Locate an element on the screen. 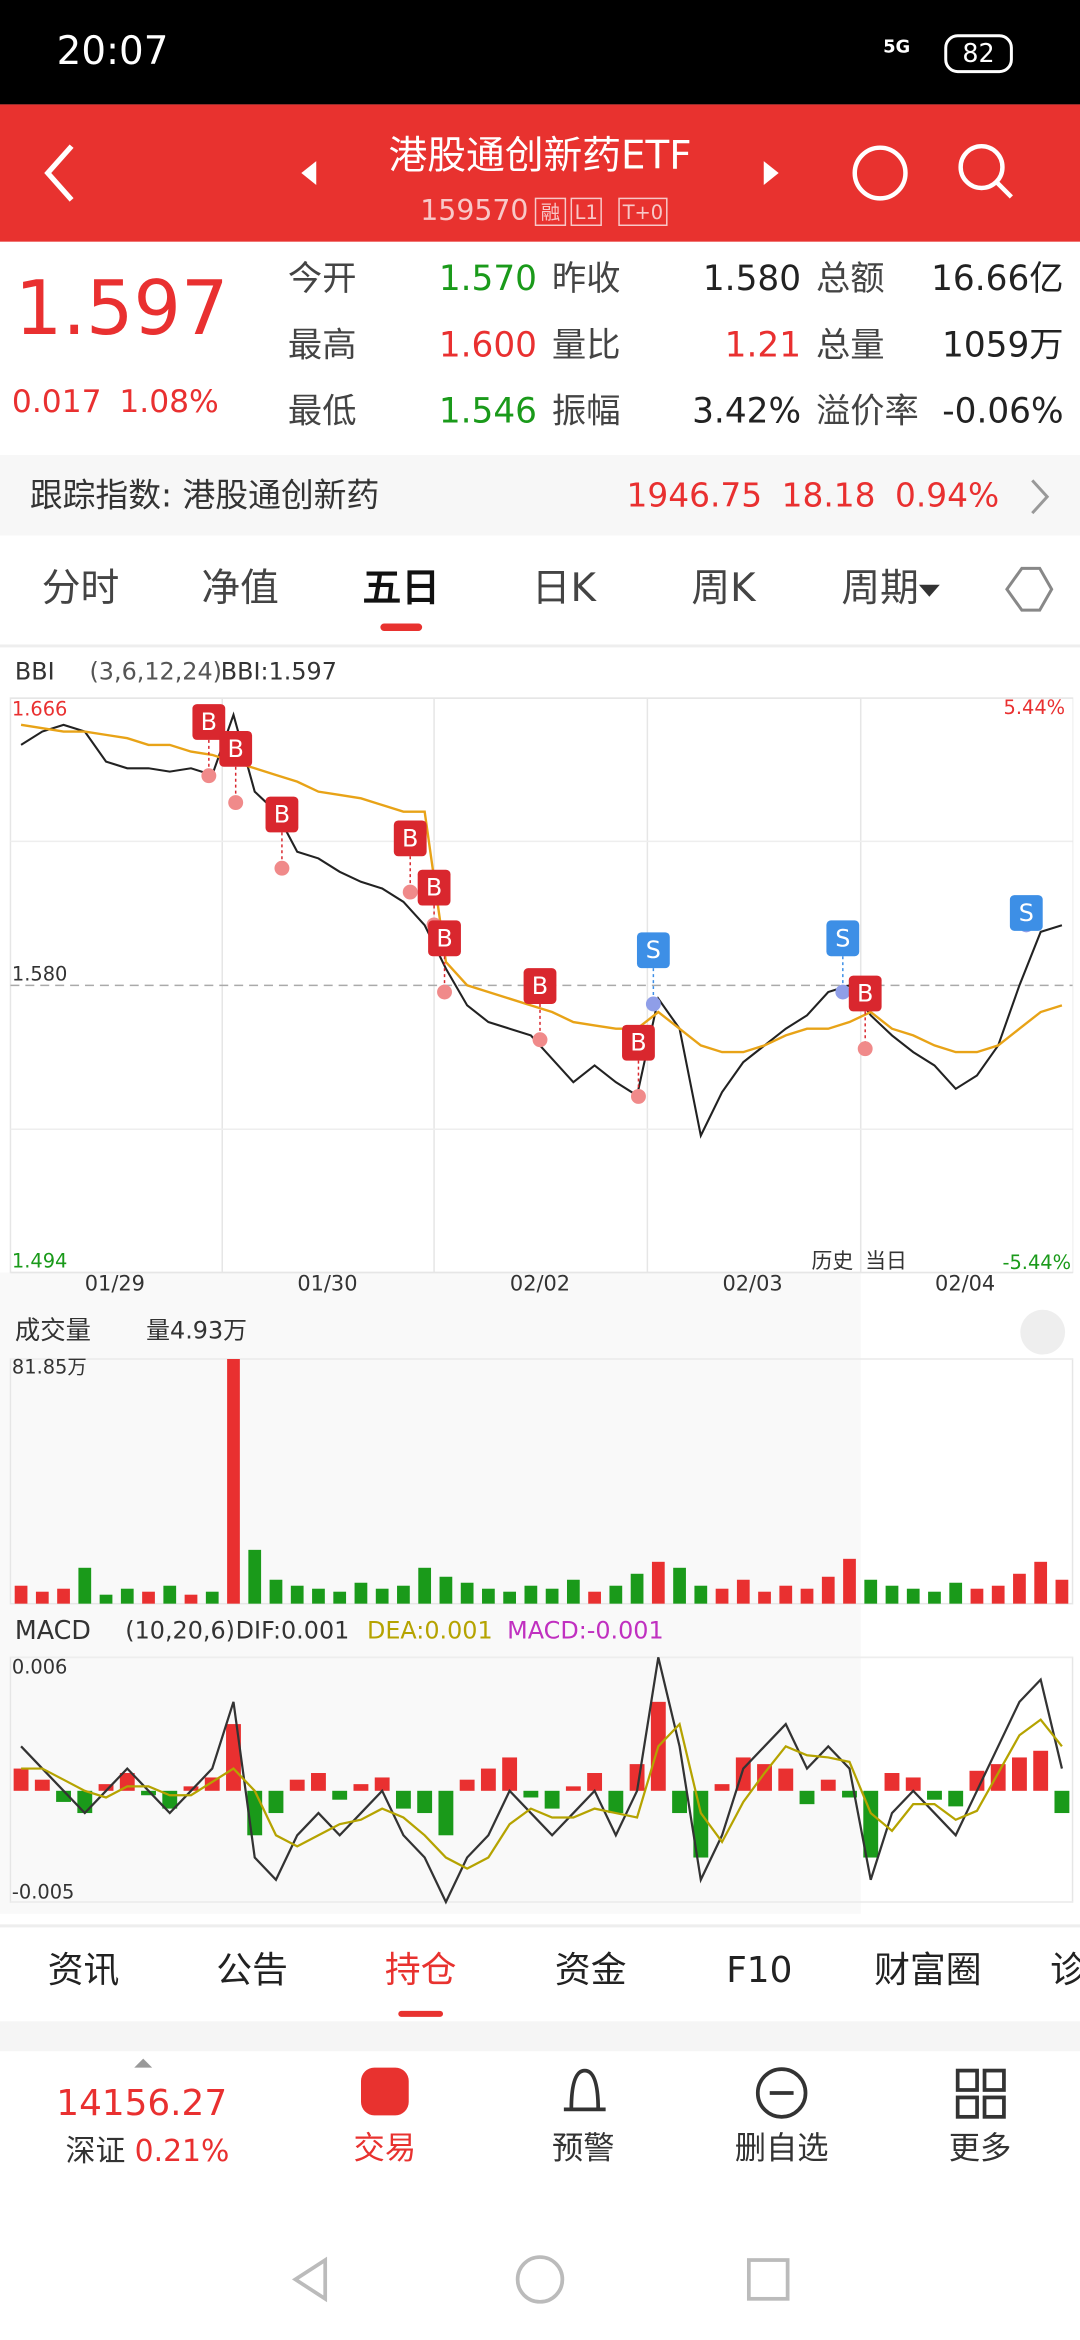 This screenshot has height=2340, width=1080. bottom-tab: 资金 is located at coordinates (591, 1970).